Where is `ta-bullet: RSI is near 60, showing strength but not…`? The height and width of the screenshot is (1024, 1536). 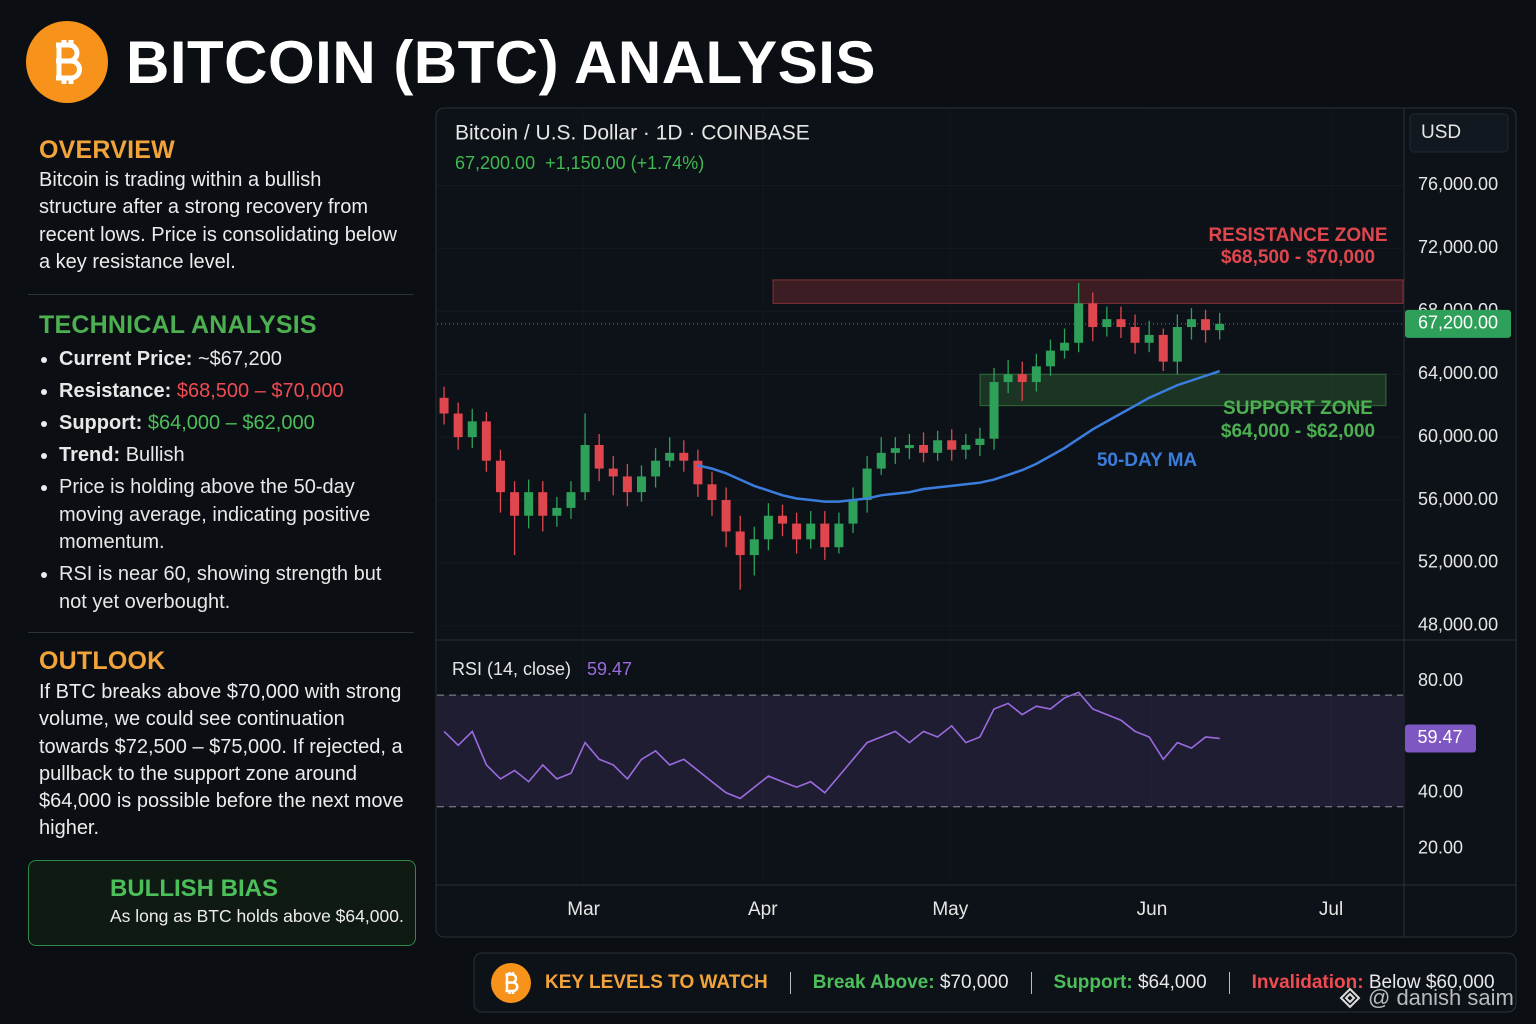
ta-bullet: RSI is near 60, showing strength but not… is located at coordinates (214, 588).